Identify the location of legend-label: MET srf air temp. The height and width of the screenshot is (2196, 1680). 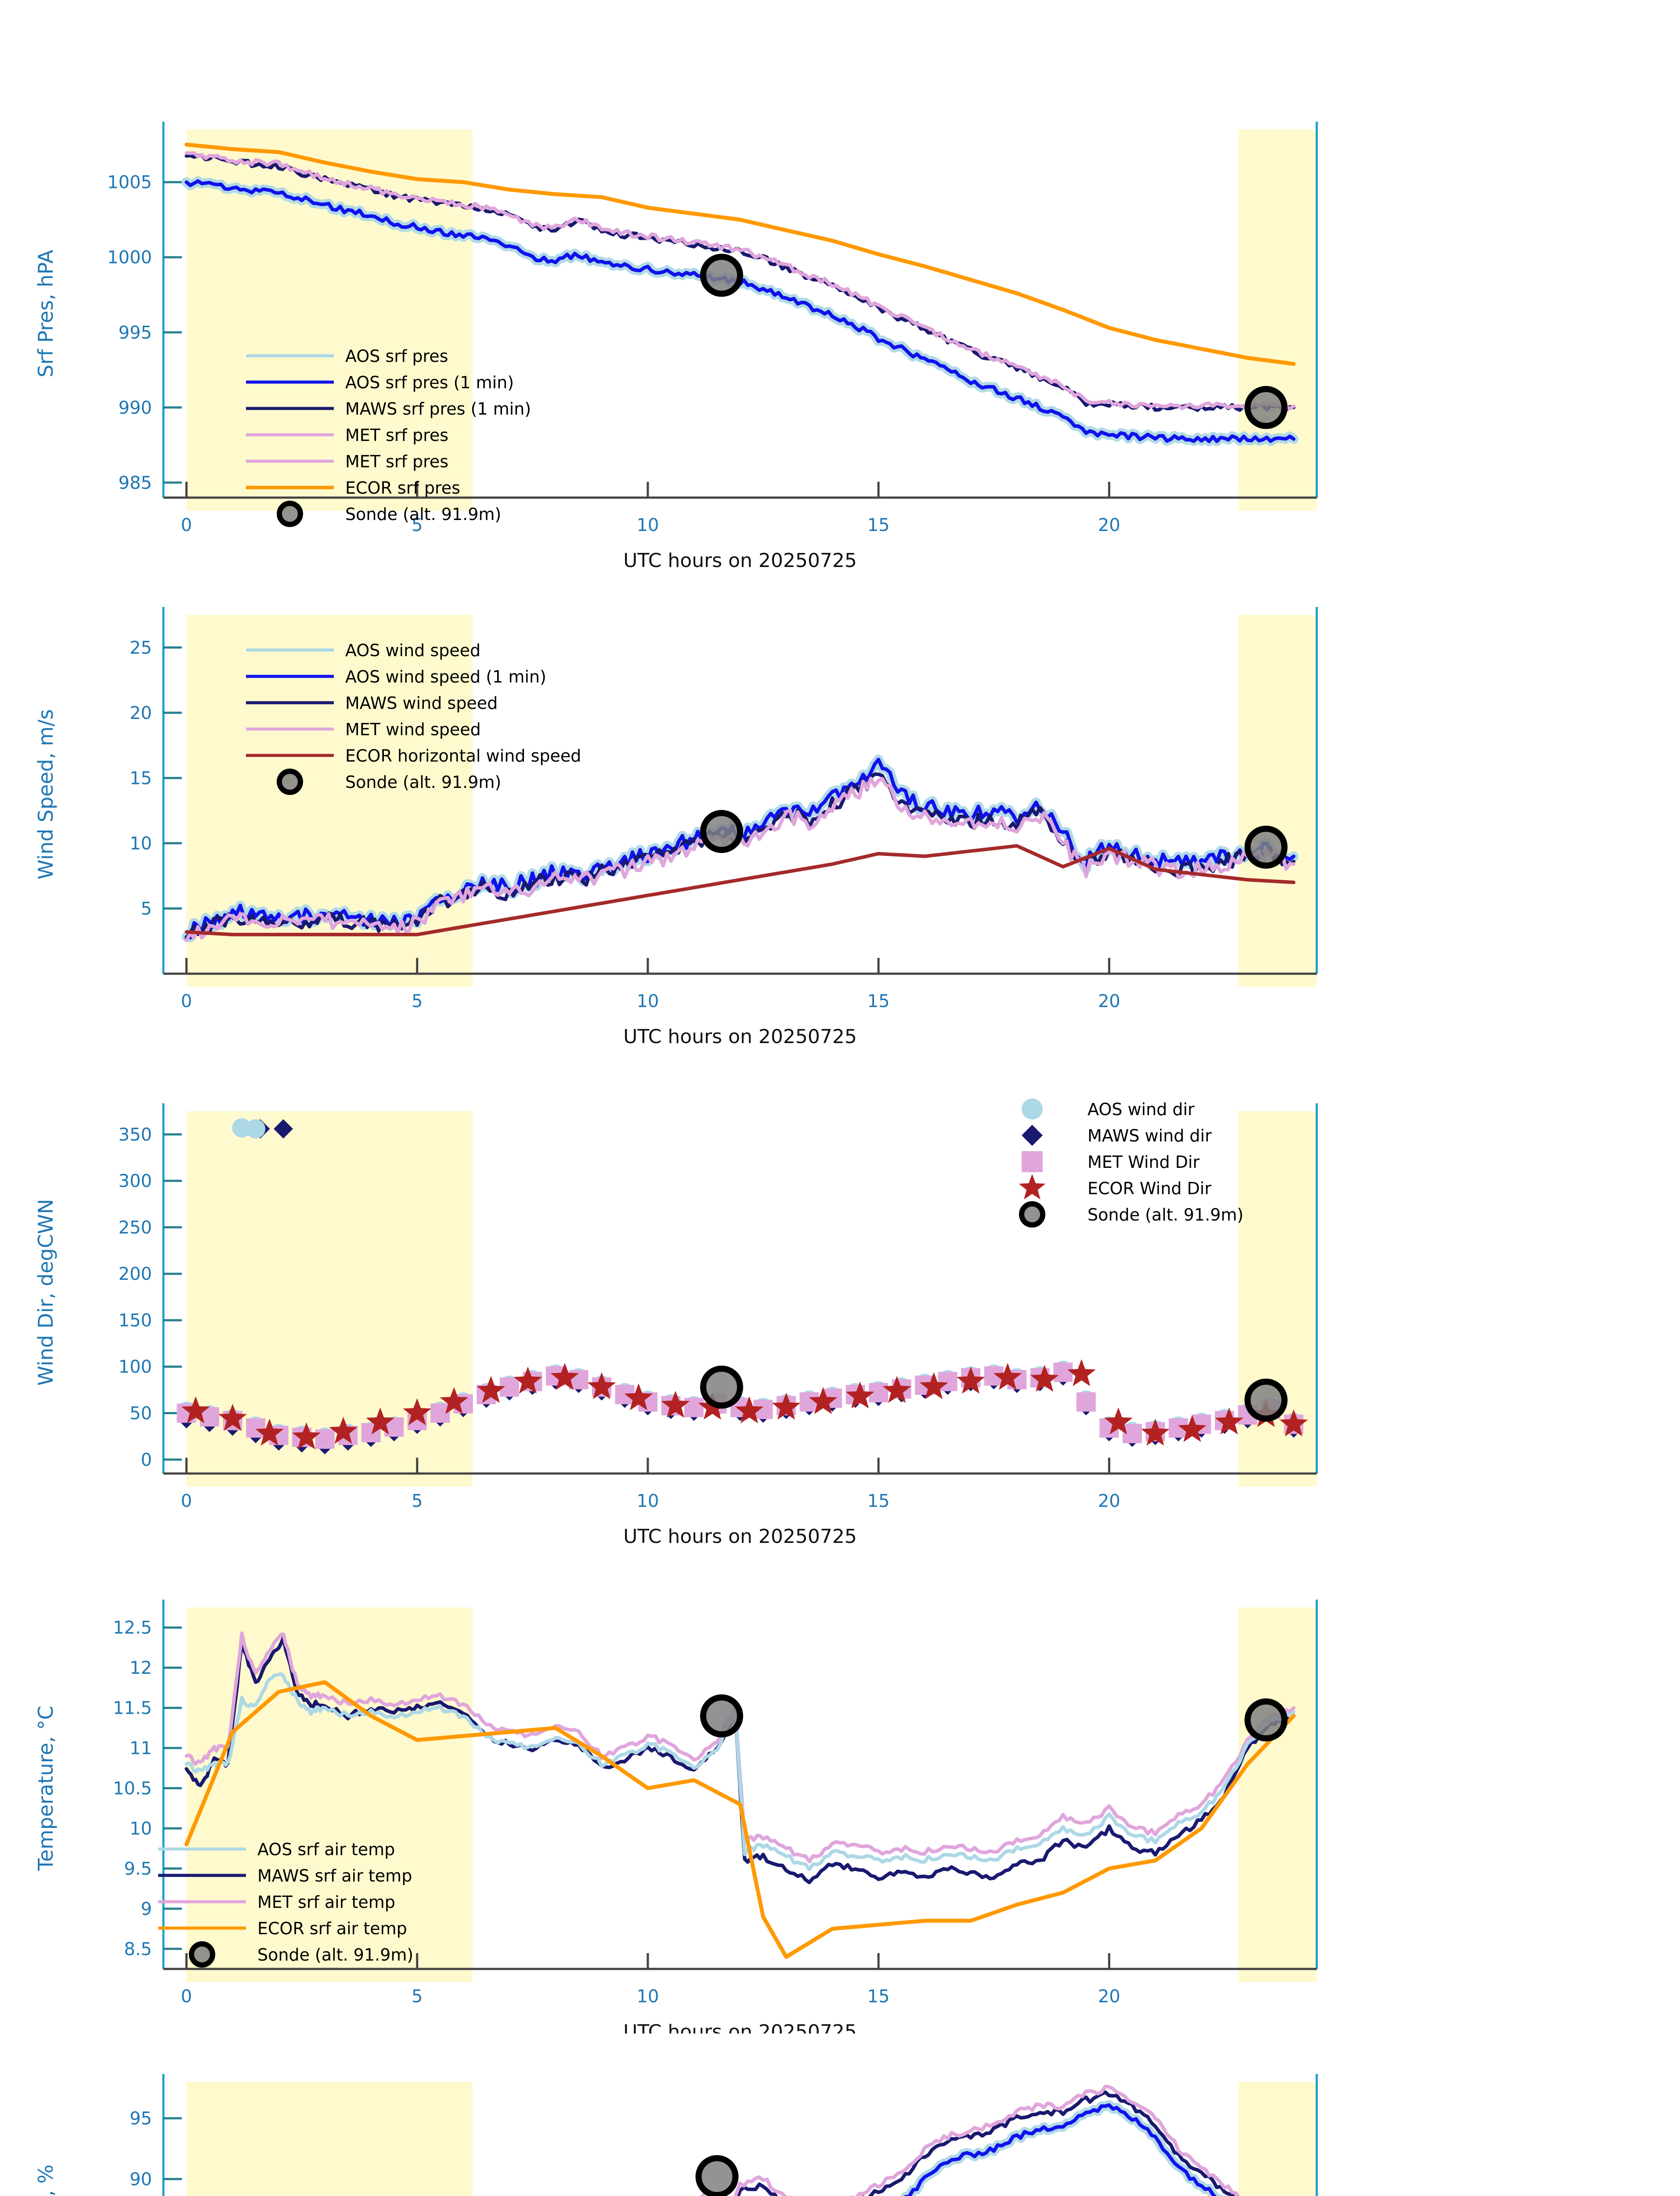
(326, 1902).